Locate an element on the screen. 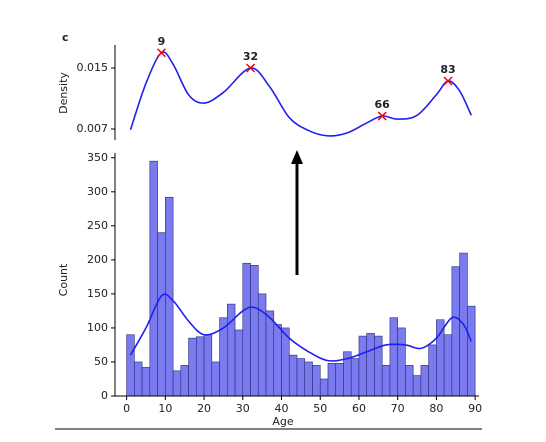 This screenshot has height=442, width=546. y-tick-label: 250 is located at coordinates (97, 225).